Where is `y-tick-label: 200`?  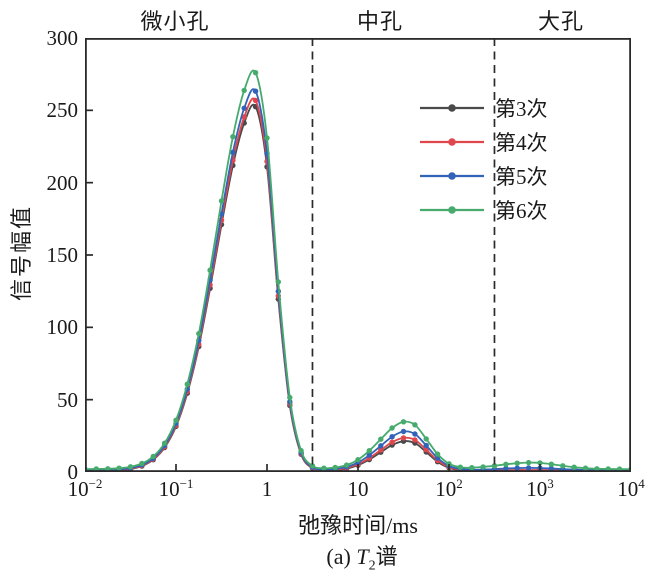
y-tick-label: 200 is located at coordinates (62, 183).